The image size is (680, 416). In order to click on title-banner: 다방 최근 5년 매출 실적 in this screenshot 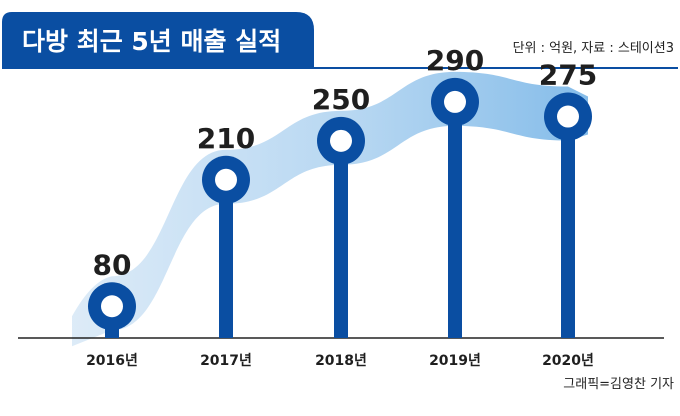, I will do `click(340, 40)`.